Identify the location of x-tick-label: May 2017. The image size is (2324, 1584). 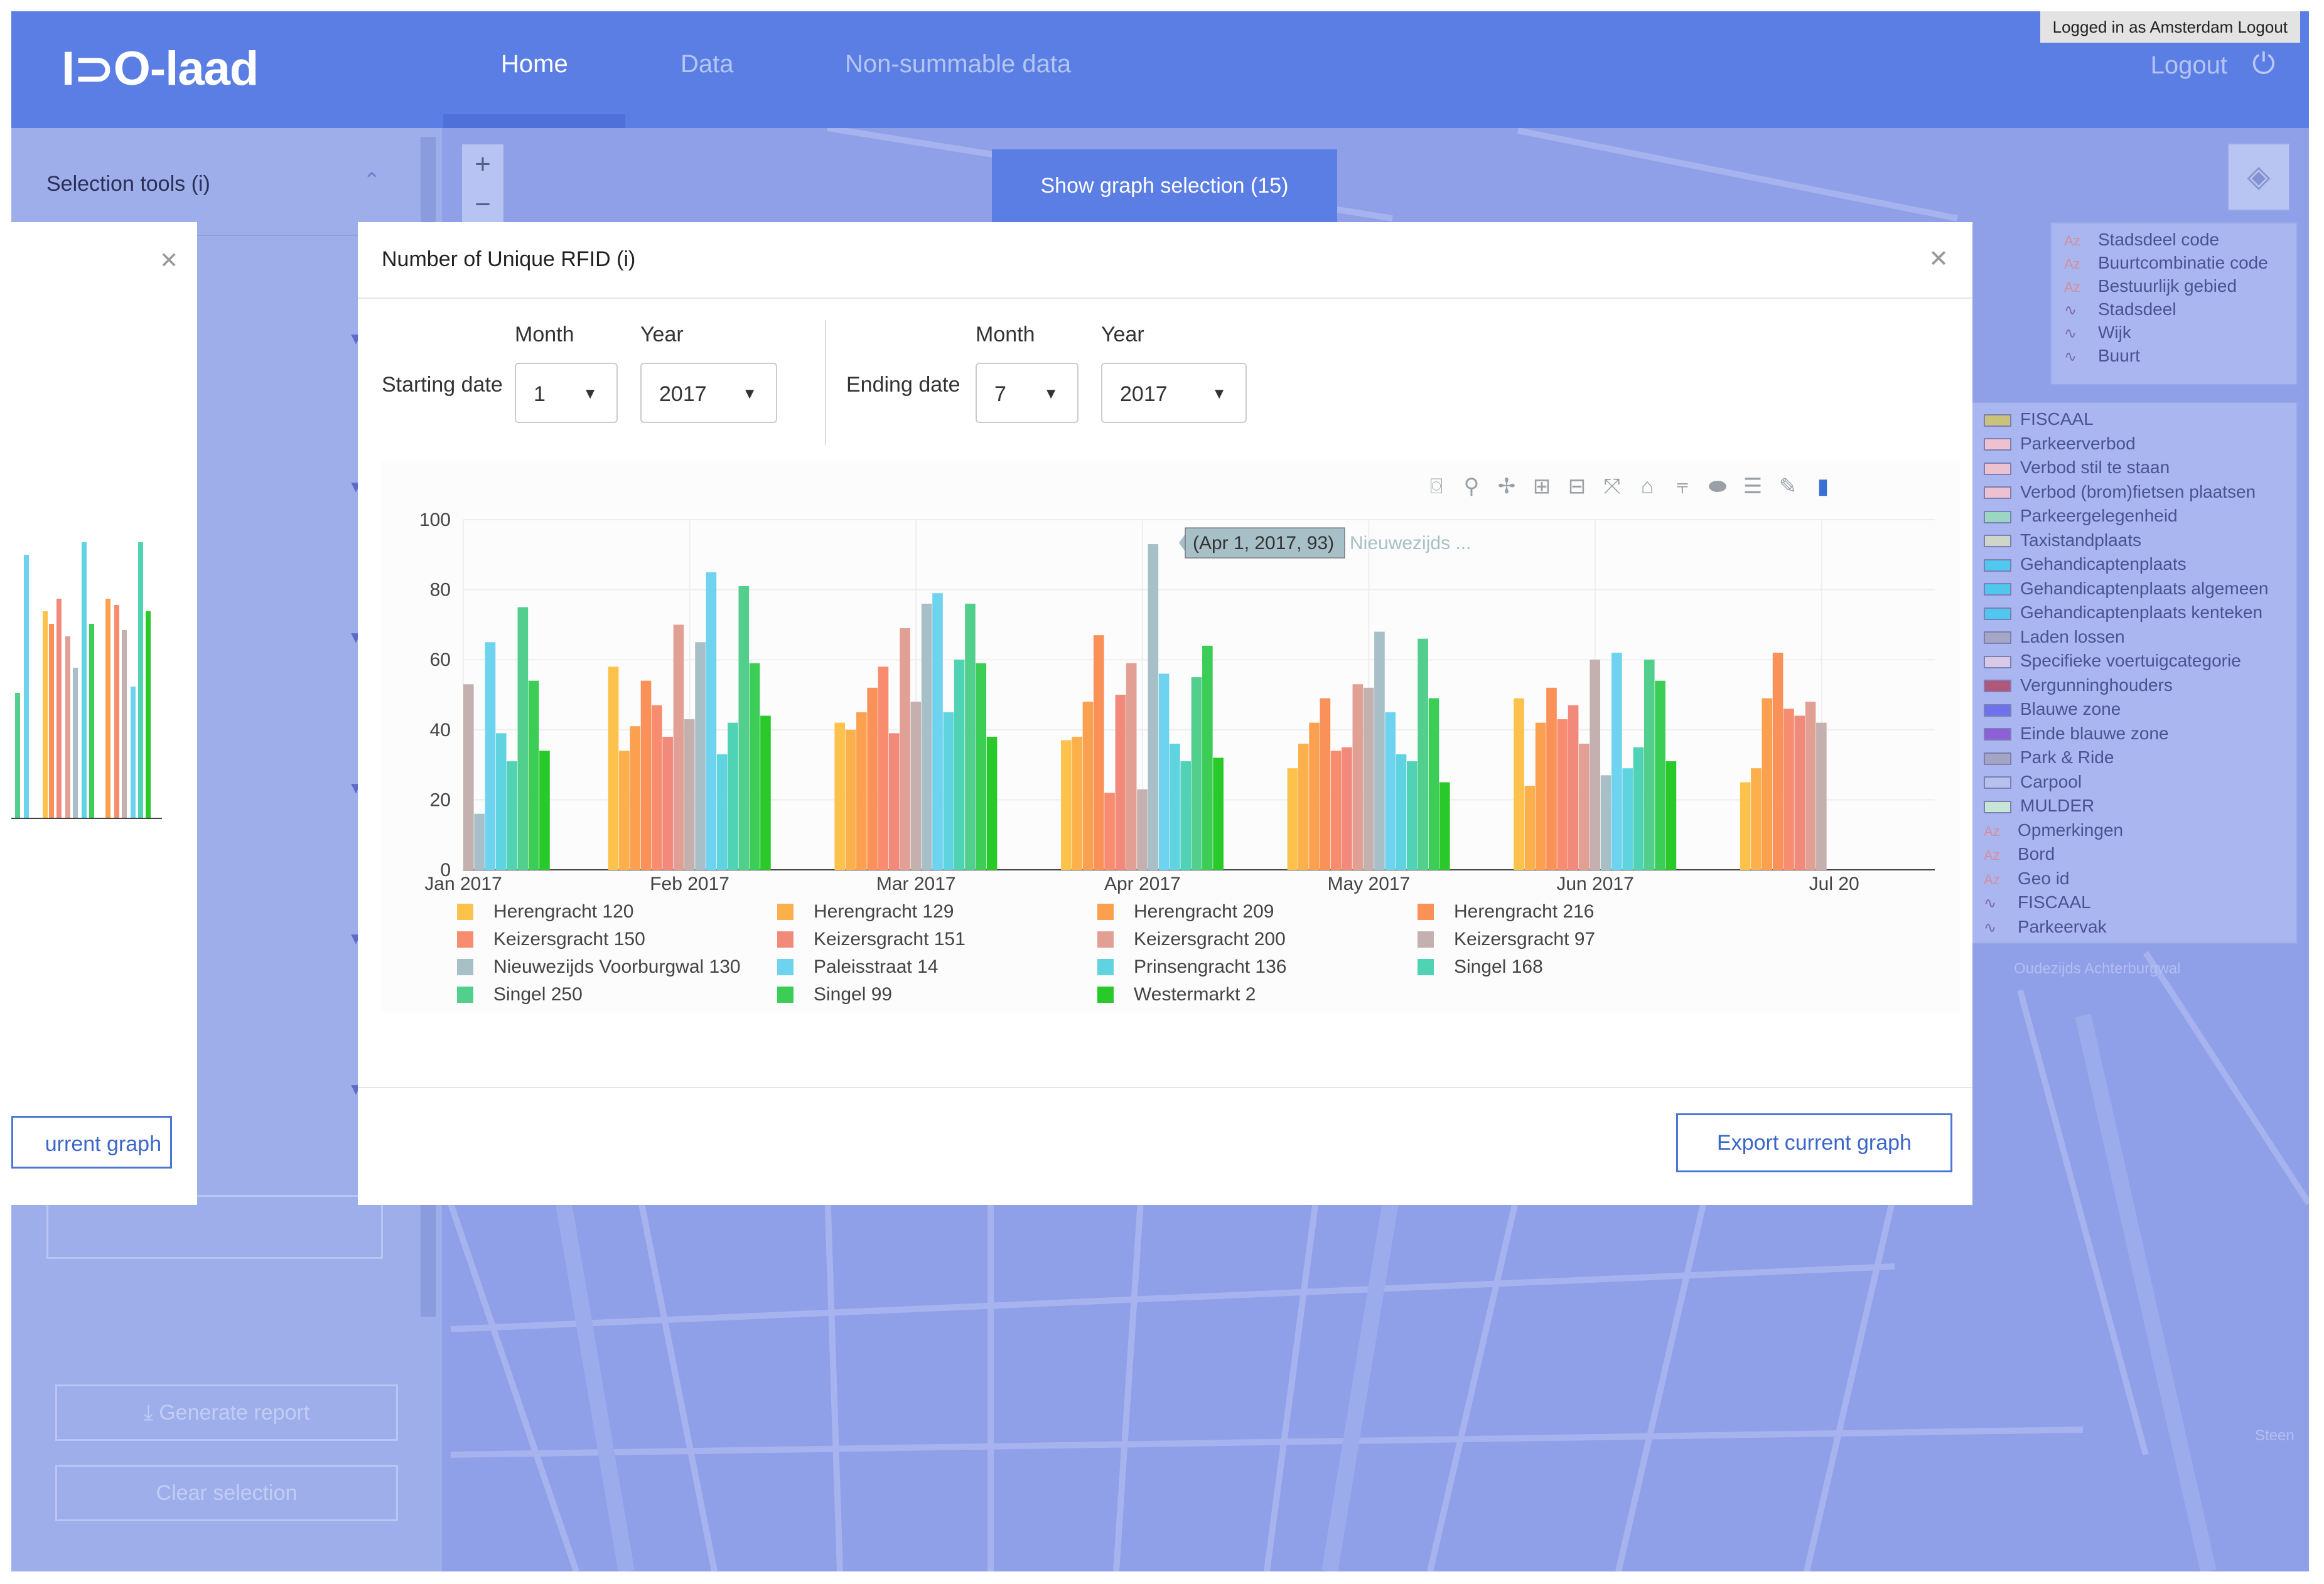
(1369, 884).